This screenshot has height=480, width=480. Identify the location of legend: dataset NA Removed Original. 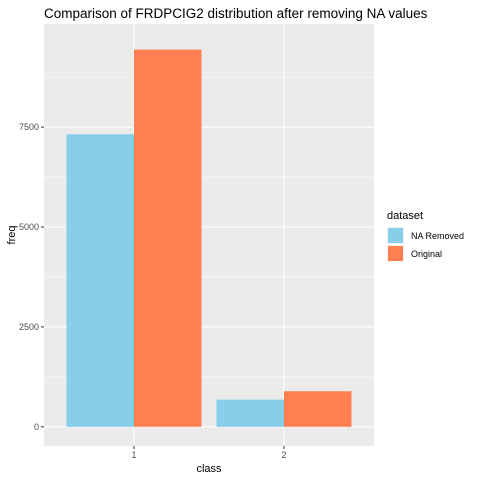
(425, 236).